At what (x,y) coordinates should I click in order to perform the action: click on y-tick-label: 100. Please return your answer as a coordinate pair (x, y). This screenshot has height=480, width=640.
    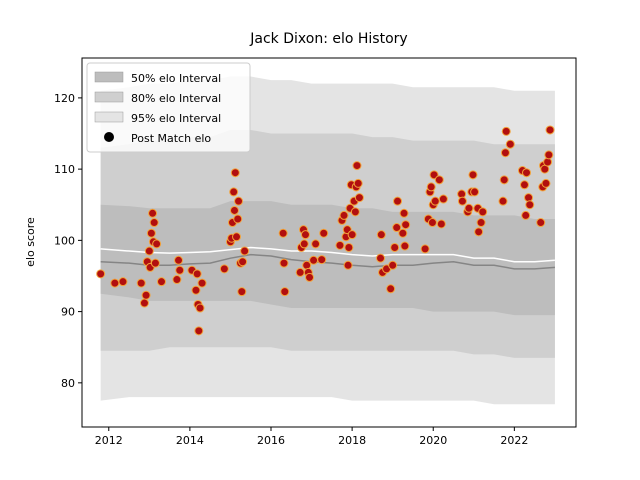
    Looking at the image, I should click on (64, 240).